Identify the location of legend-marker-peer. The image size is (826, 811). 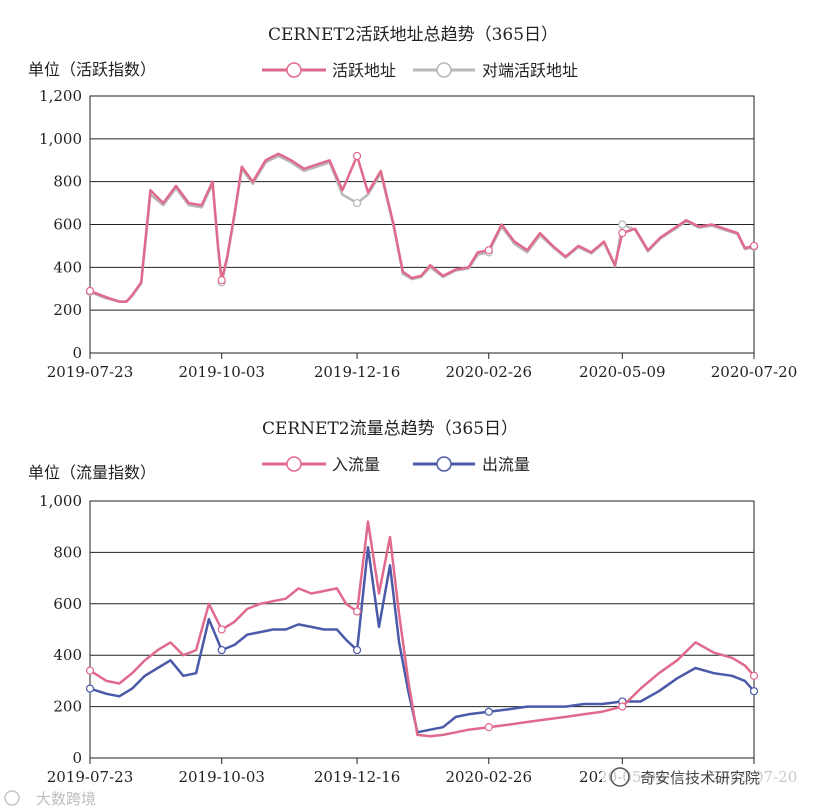
(444, 70).